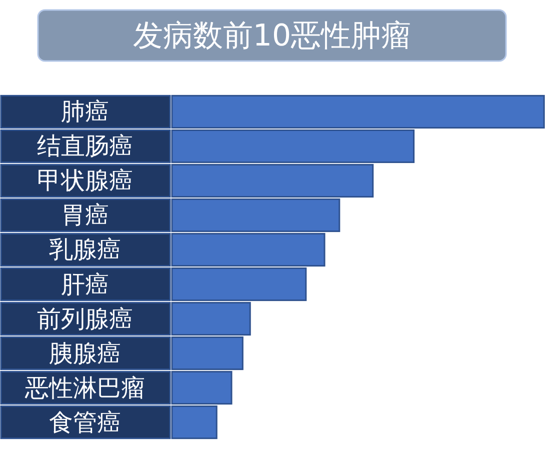  I want to click on y-tick-label: 前列腺癌, so click(85, 318).